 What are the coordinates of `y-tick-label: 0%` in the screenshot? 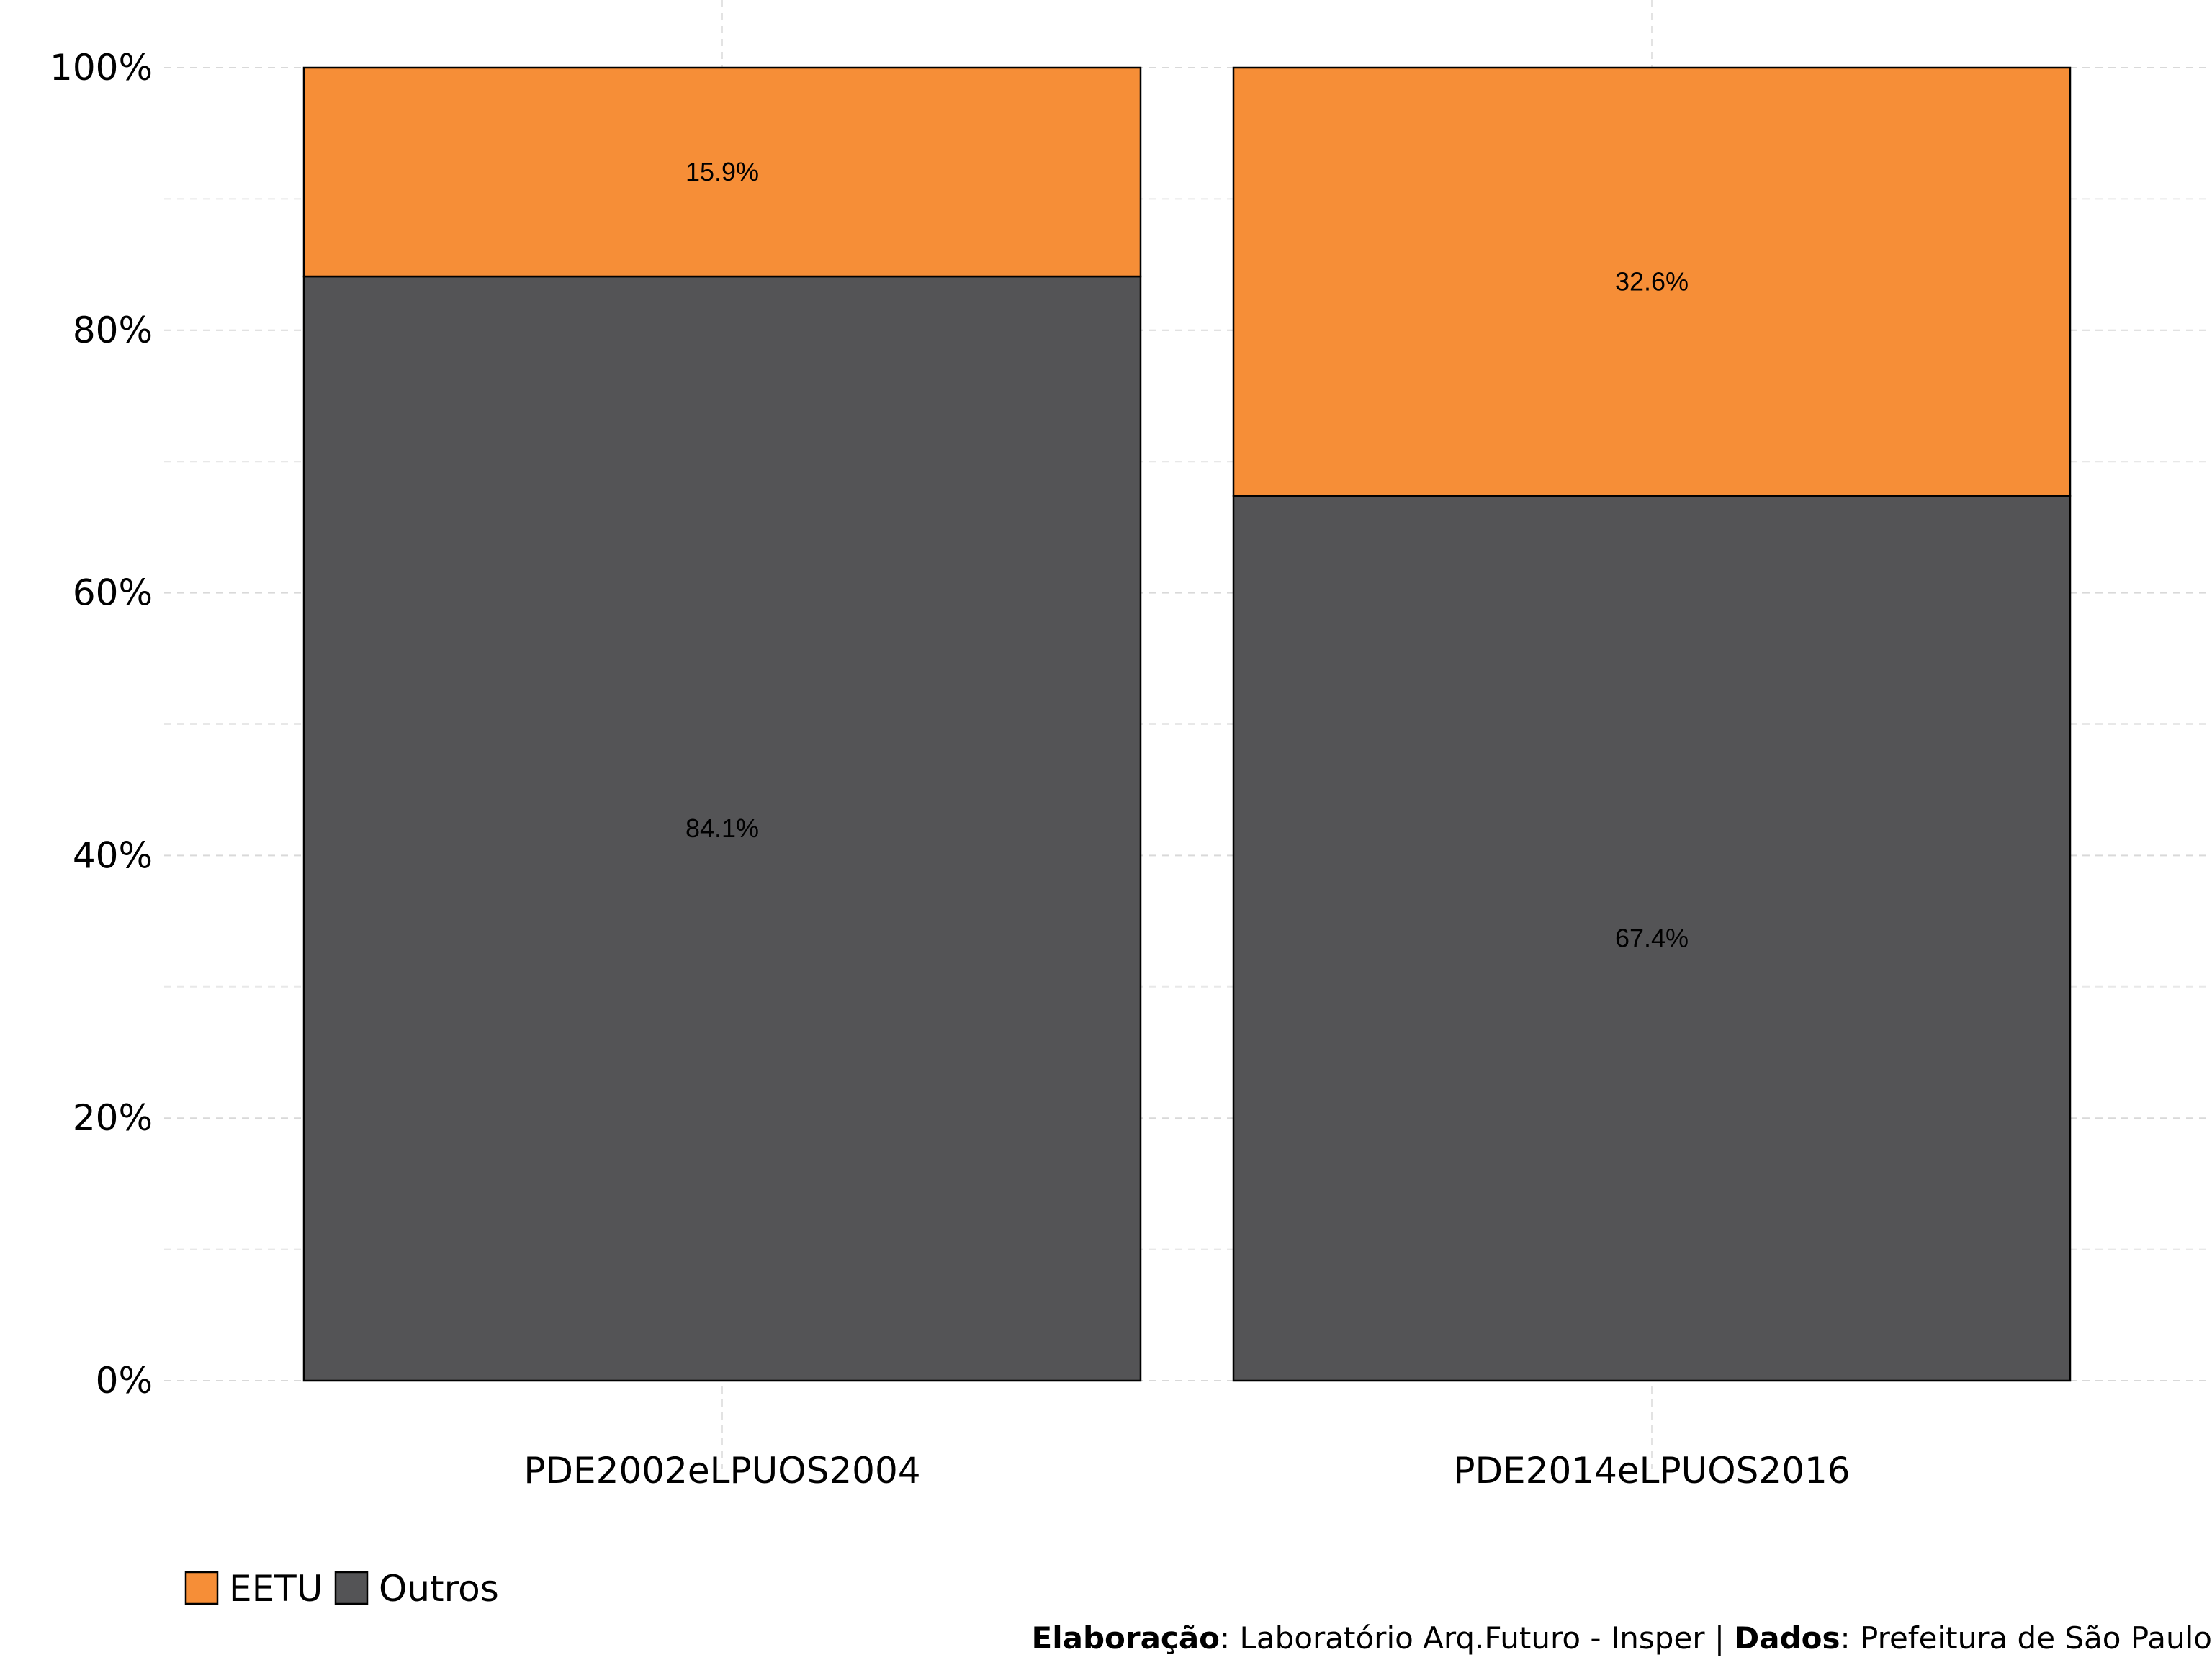 It's located at (125, 1381).